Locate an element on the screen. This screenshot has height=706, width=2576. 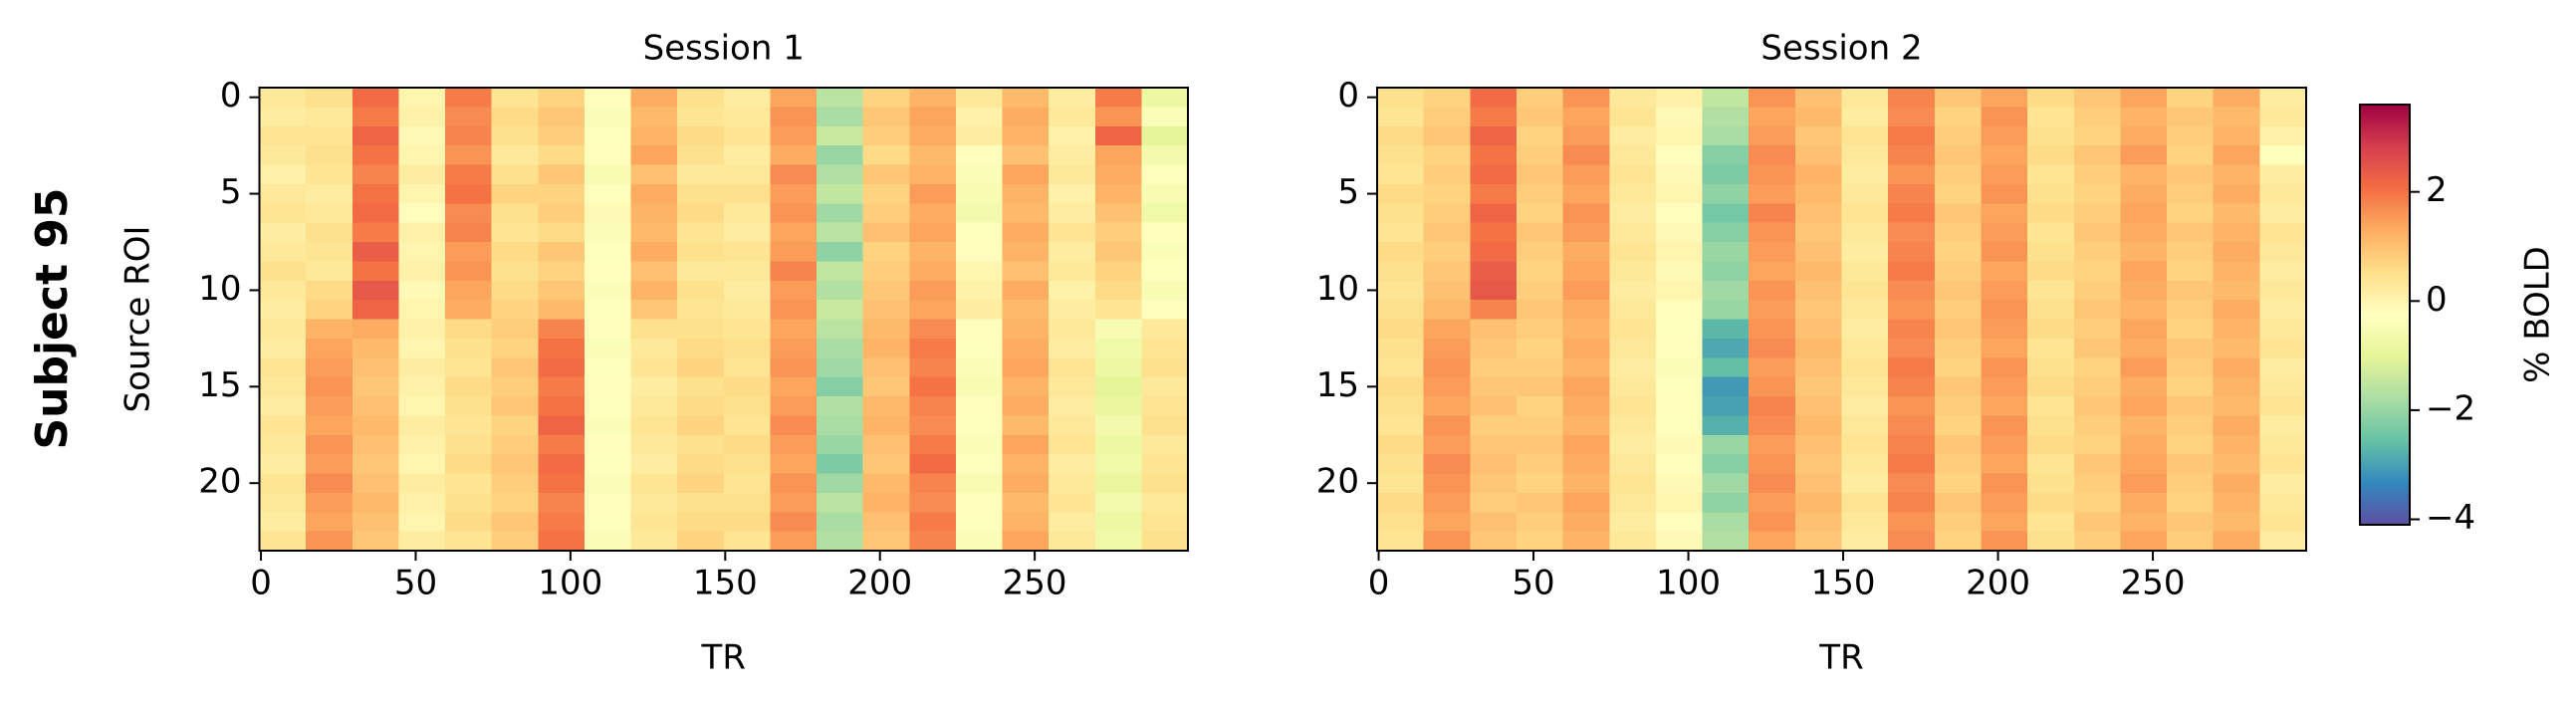
axes-title: Session 1 is located at coordinates (724, 49).